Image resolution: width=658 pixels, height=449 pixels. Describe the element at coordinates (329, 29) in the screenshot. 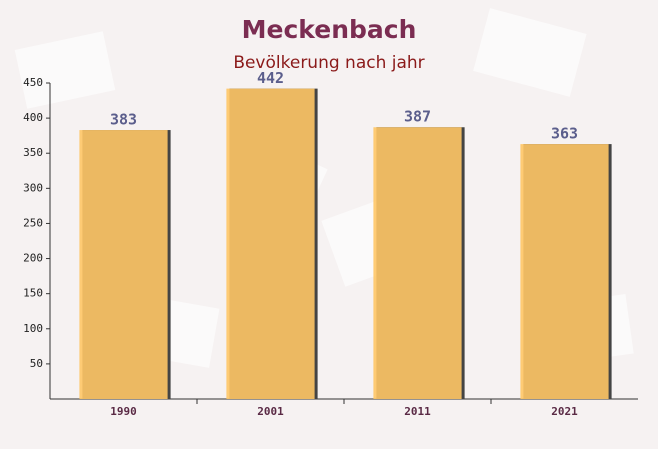

I see `chart-title: Meckenbach` at that location.